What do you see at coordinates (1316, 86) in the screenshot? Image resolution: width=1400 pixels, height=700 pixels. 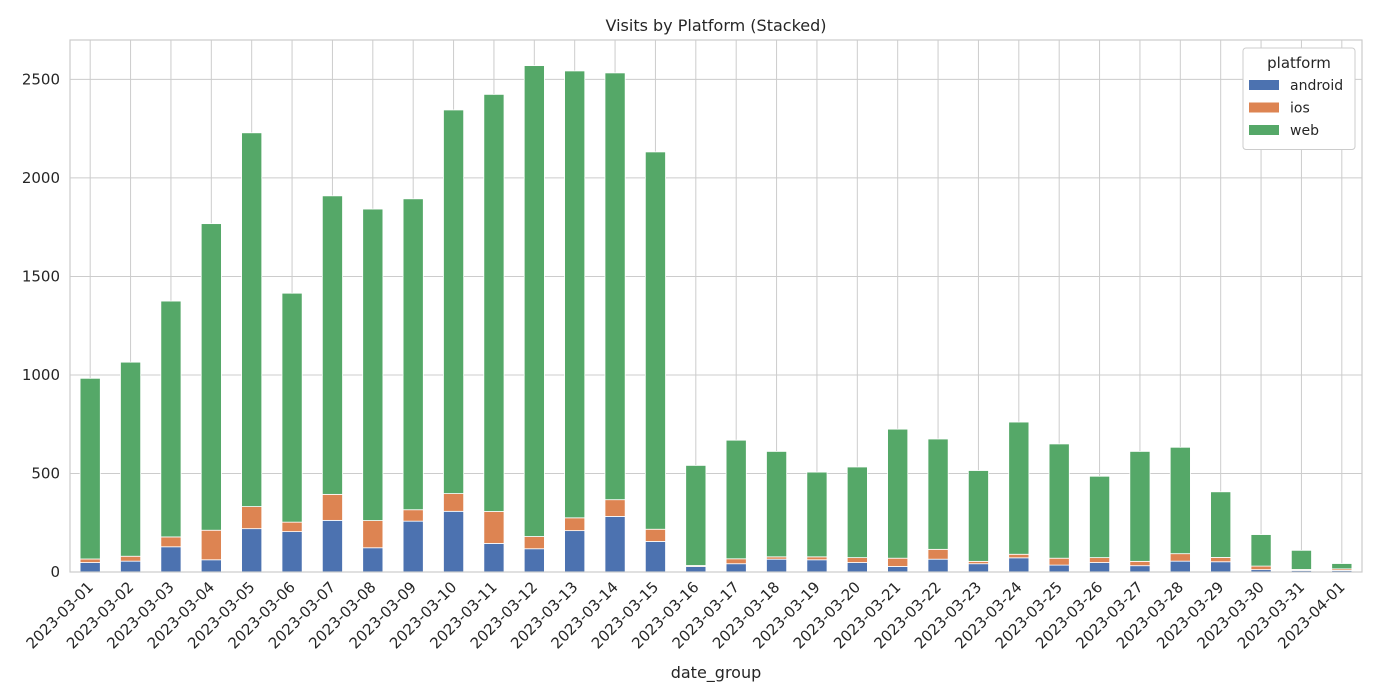 I see `legend-label-android: android` at bounding box center [1316, 86].